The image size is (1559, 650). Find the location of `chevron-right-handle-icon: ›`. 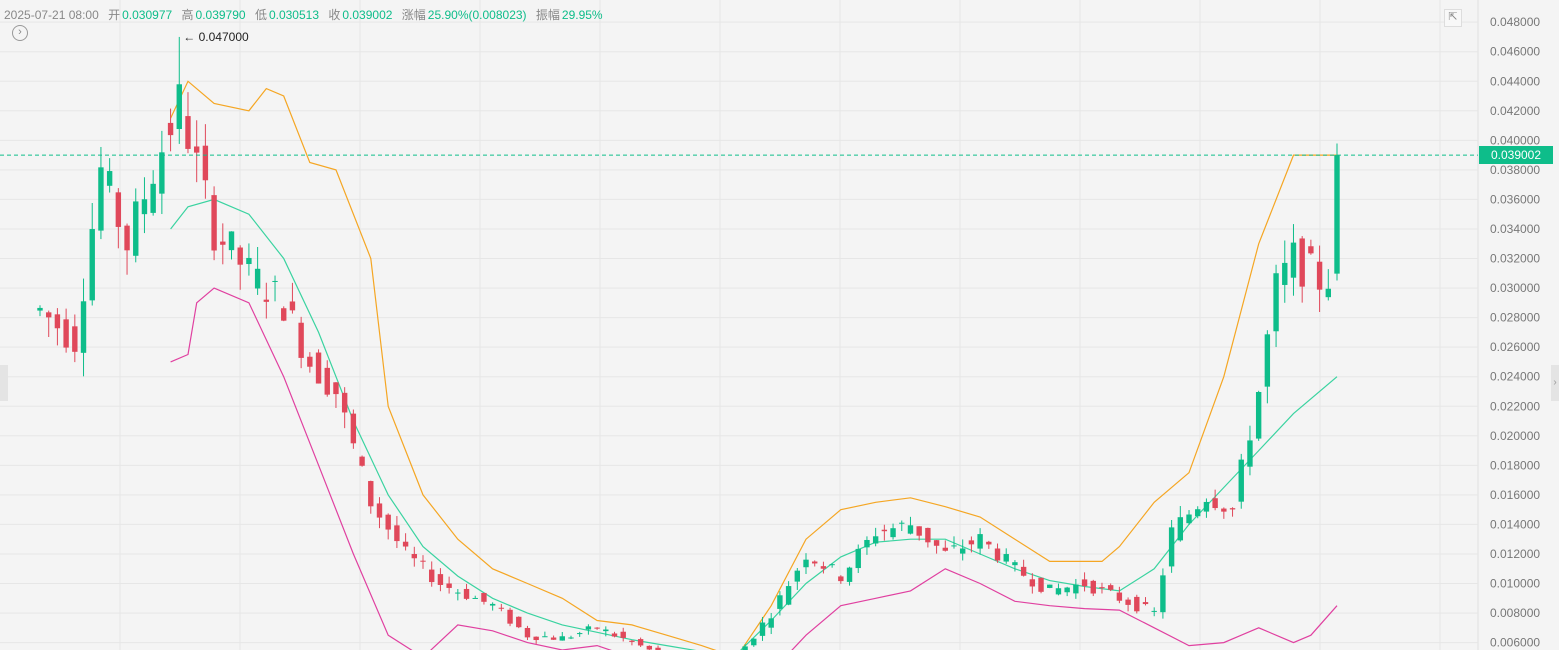

chevron-right-handle-icon: › is located at coordinates (1555, 383).